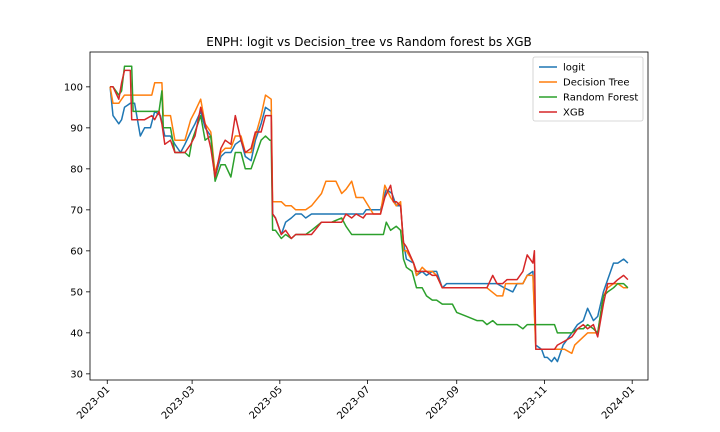  I want to click on y-tick-label: 50, so click(76, 292).